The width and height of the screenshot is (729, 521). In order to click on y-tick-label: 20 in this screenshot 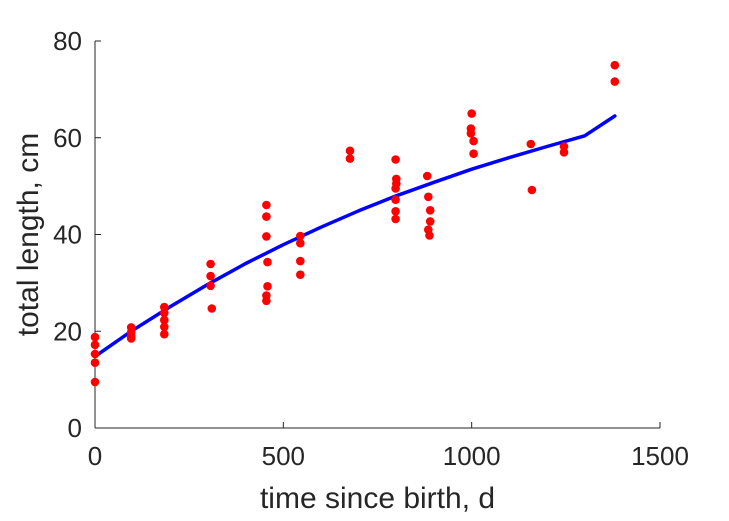, I will do `click(67, 331)`.